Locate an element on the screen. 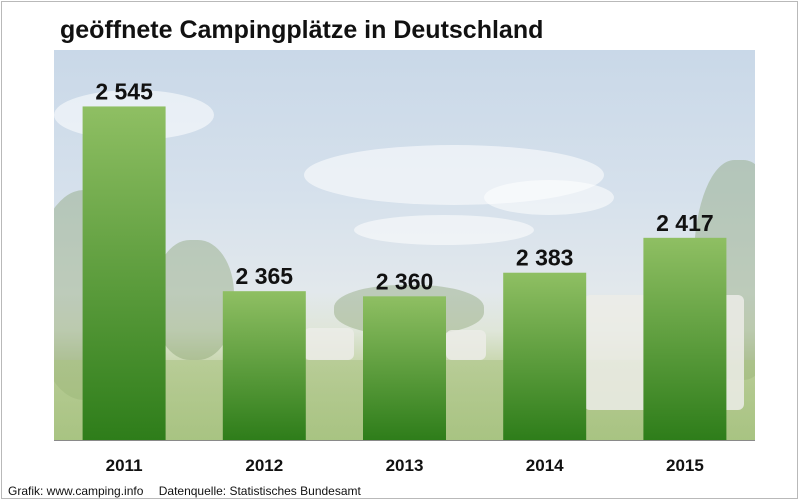  x-tick-label-2015: 2015 is located at coordinates (685, 465).